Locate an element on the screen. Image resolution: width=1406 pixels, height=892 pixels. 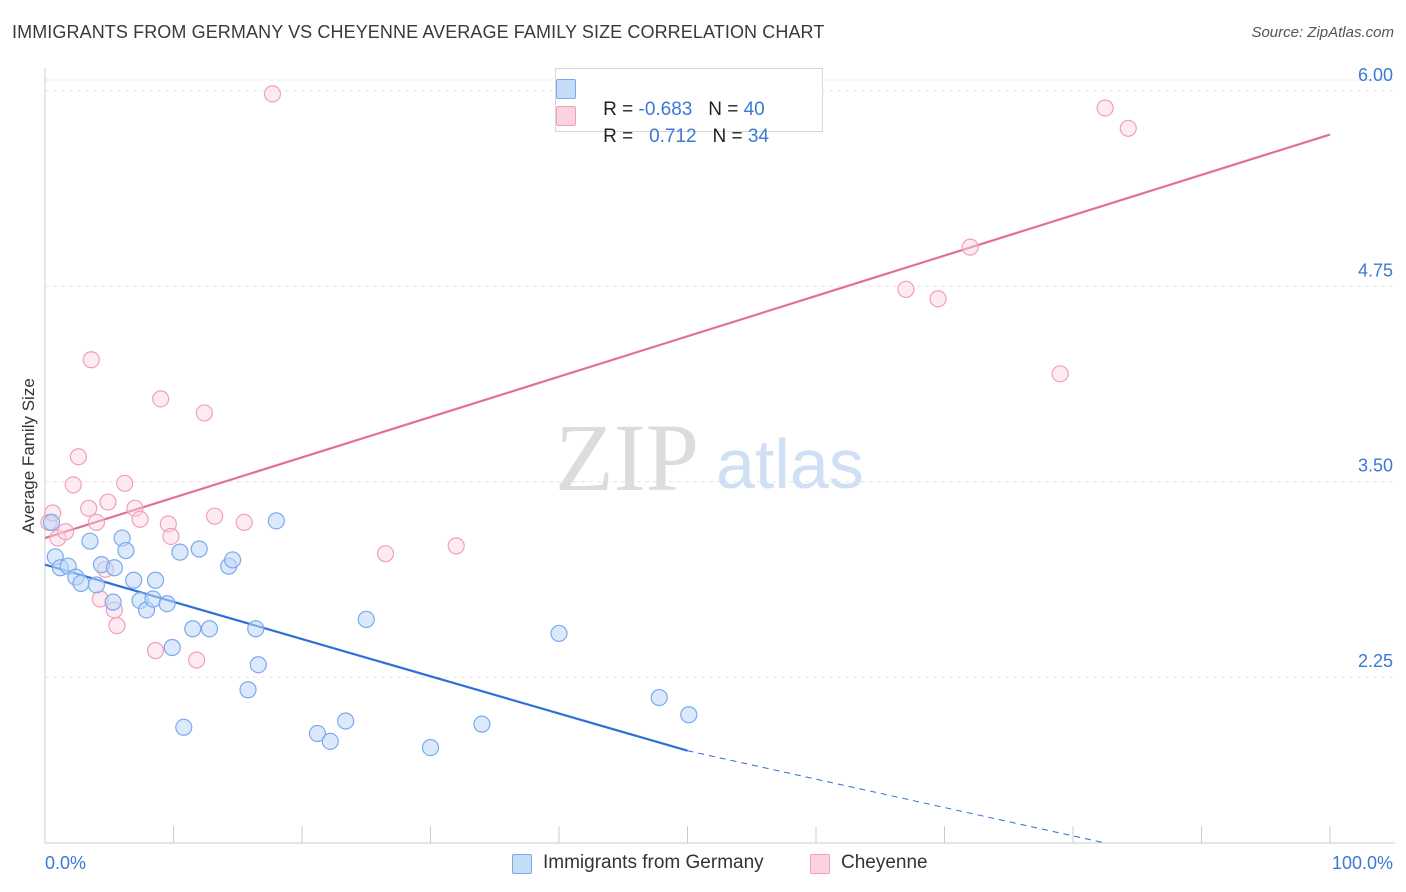
bottom-legend-germany: Immigrants from Germany is located at coordinates (638, 863).